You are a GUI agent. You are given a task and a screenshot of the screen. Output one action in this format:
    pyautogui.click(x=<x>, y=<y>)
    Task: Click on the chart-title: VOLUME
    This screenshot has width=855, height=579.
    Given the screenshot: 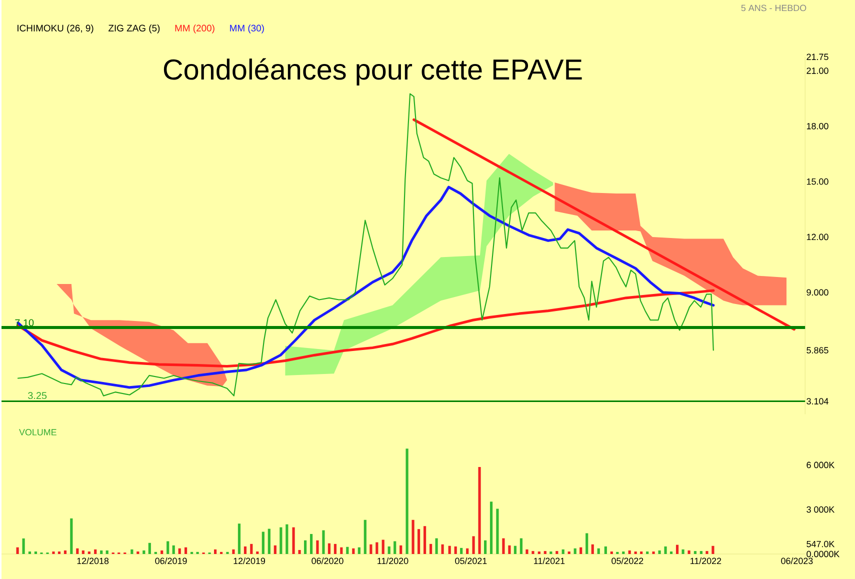 What is the action you would take?
    pyautogui.click(x=37, y=432)
    